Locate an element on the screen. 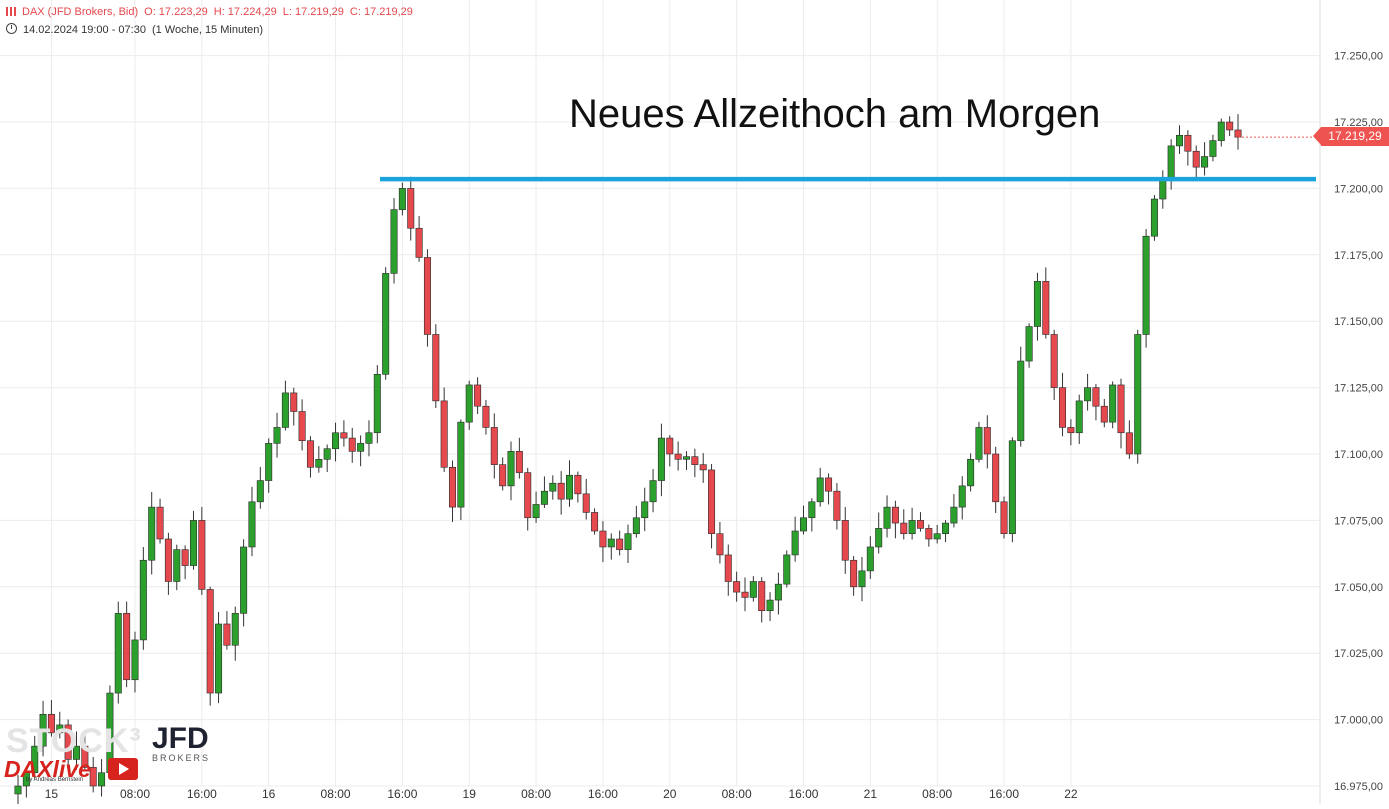  y-tick-label: 17.075,00 is located at coordinates (1358, 521).